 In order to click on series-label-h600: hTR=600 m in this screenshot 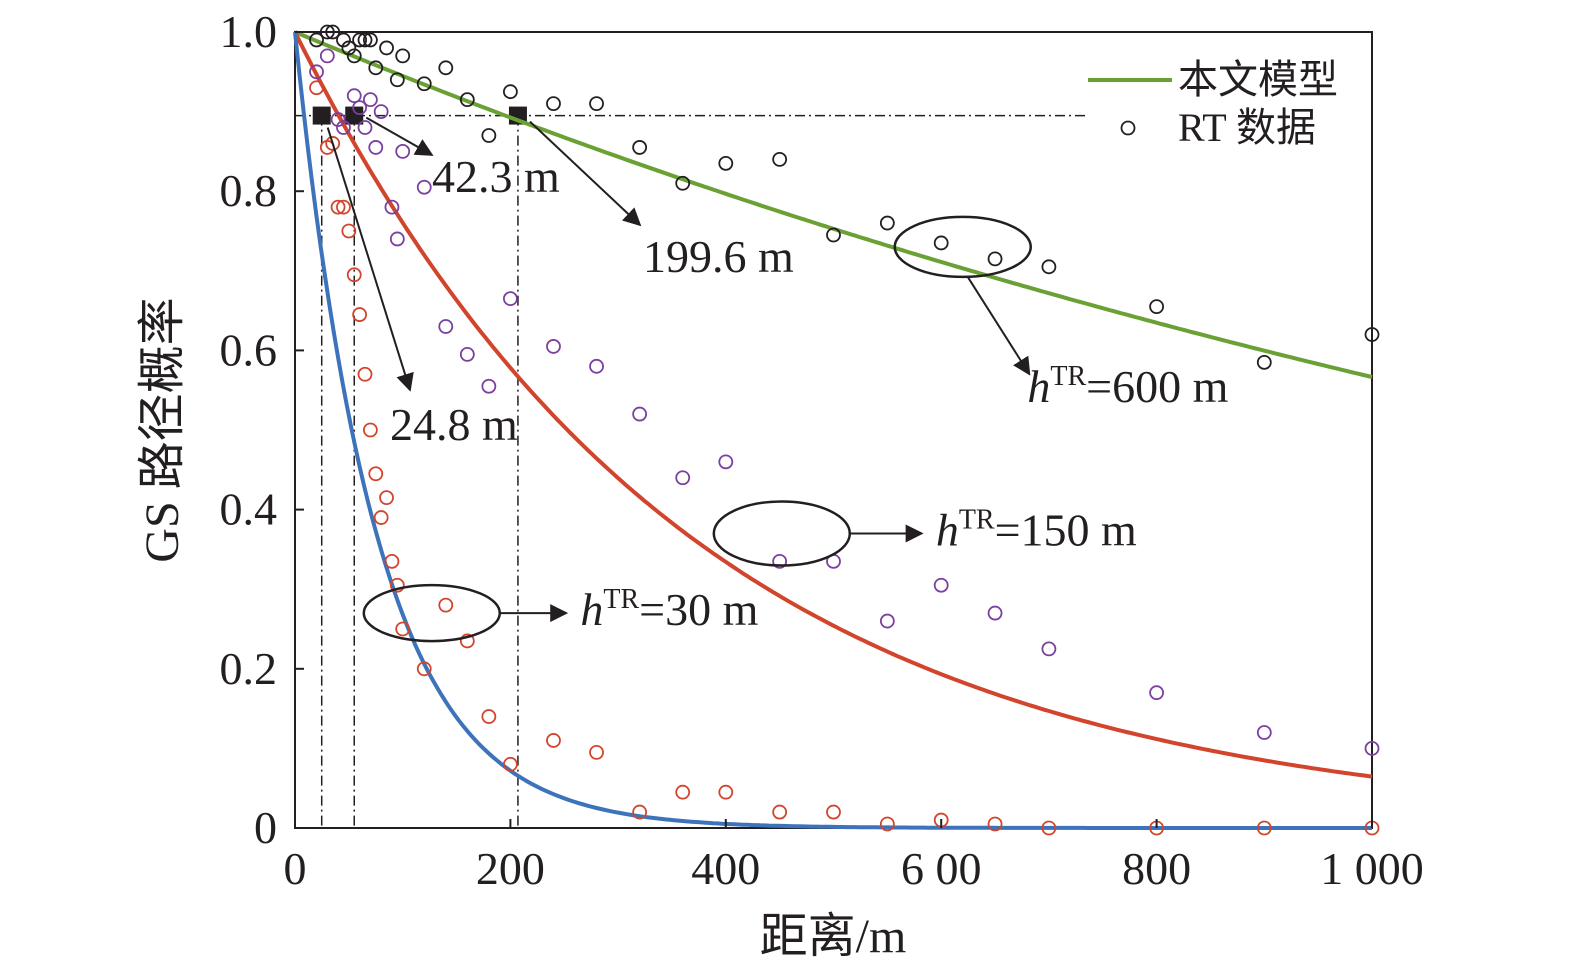, I will do `click(1127, 386)`.